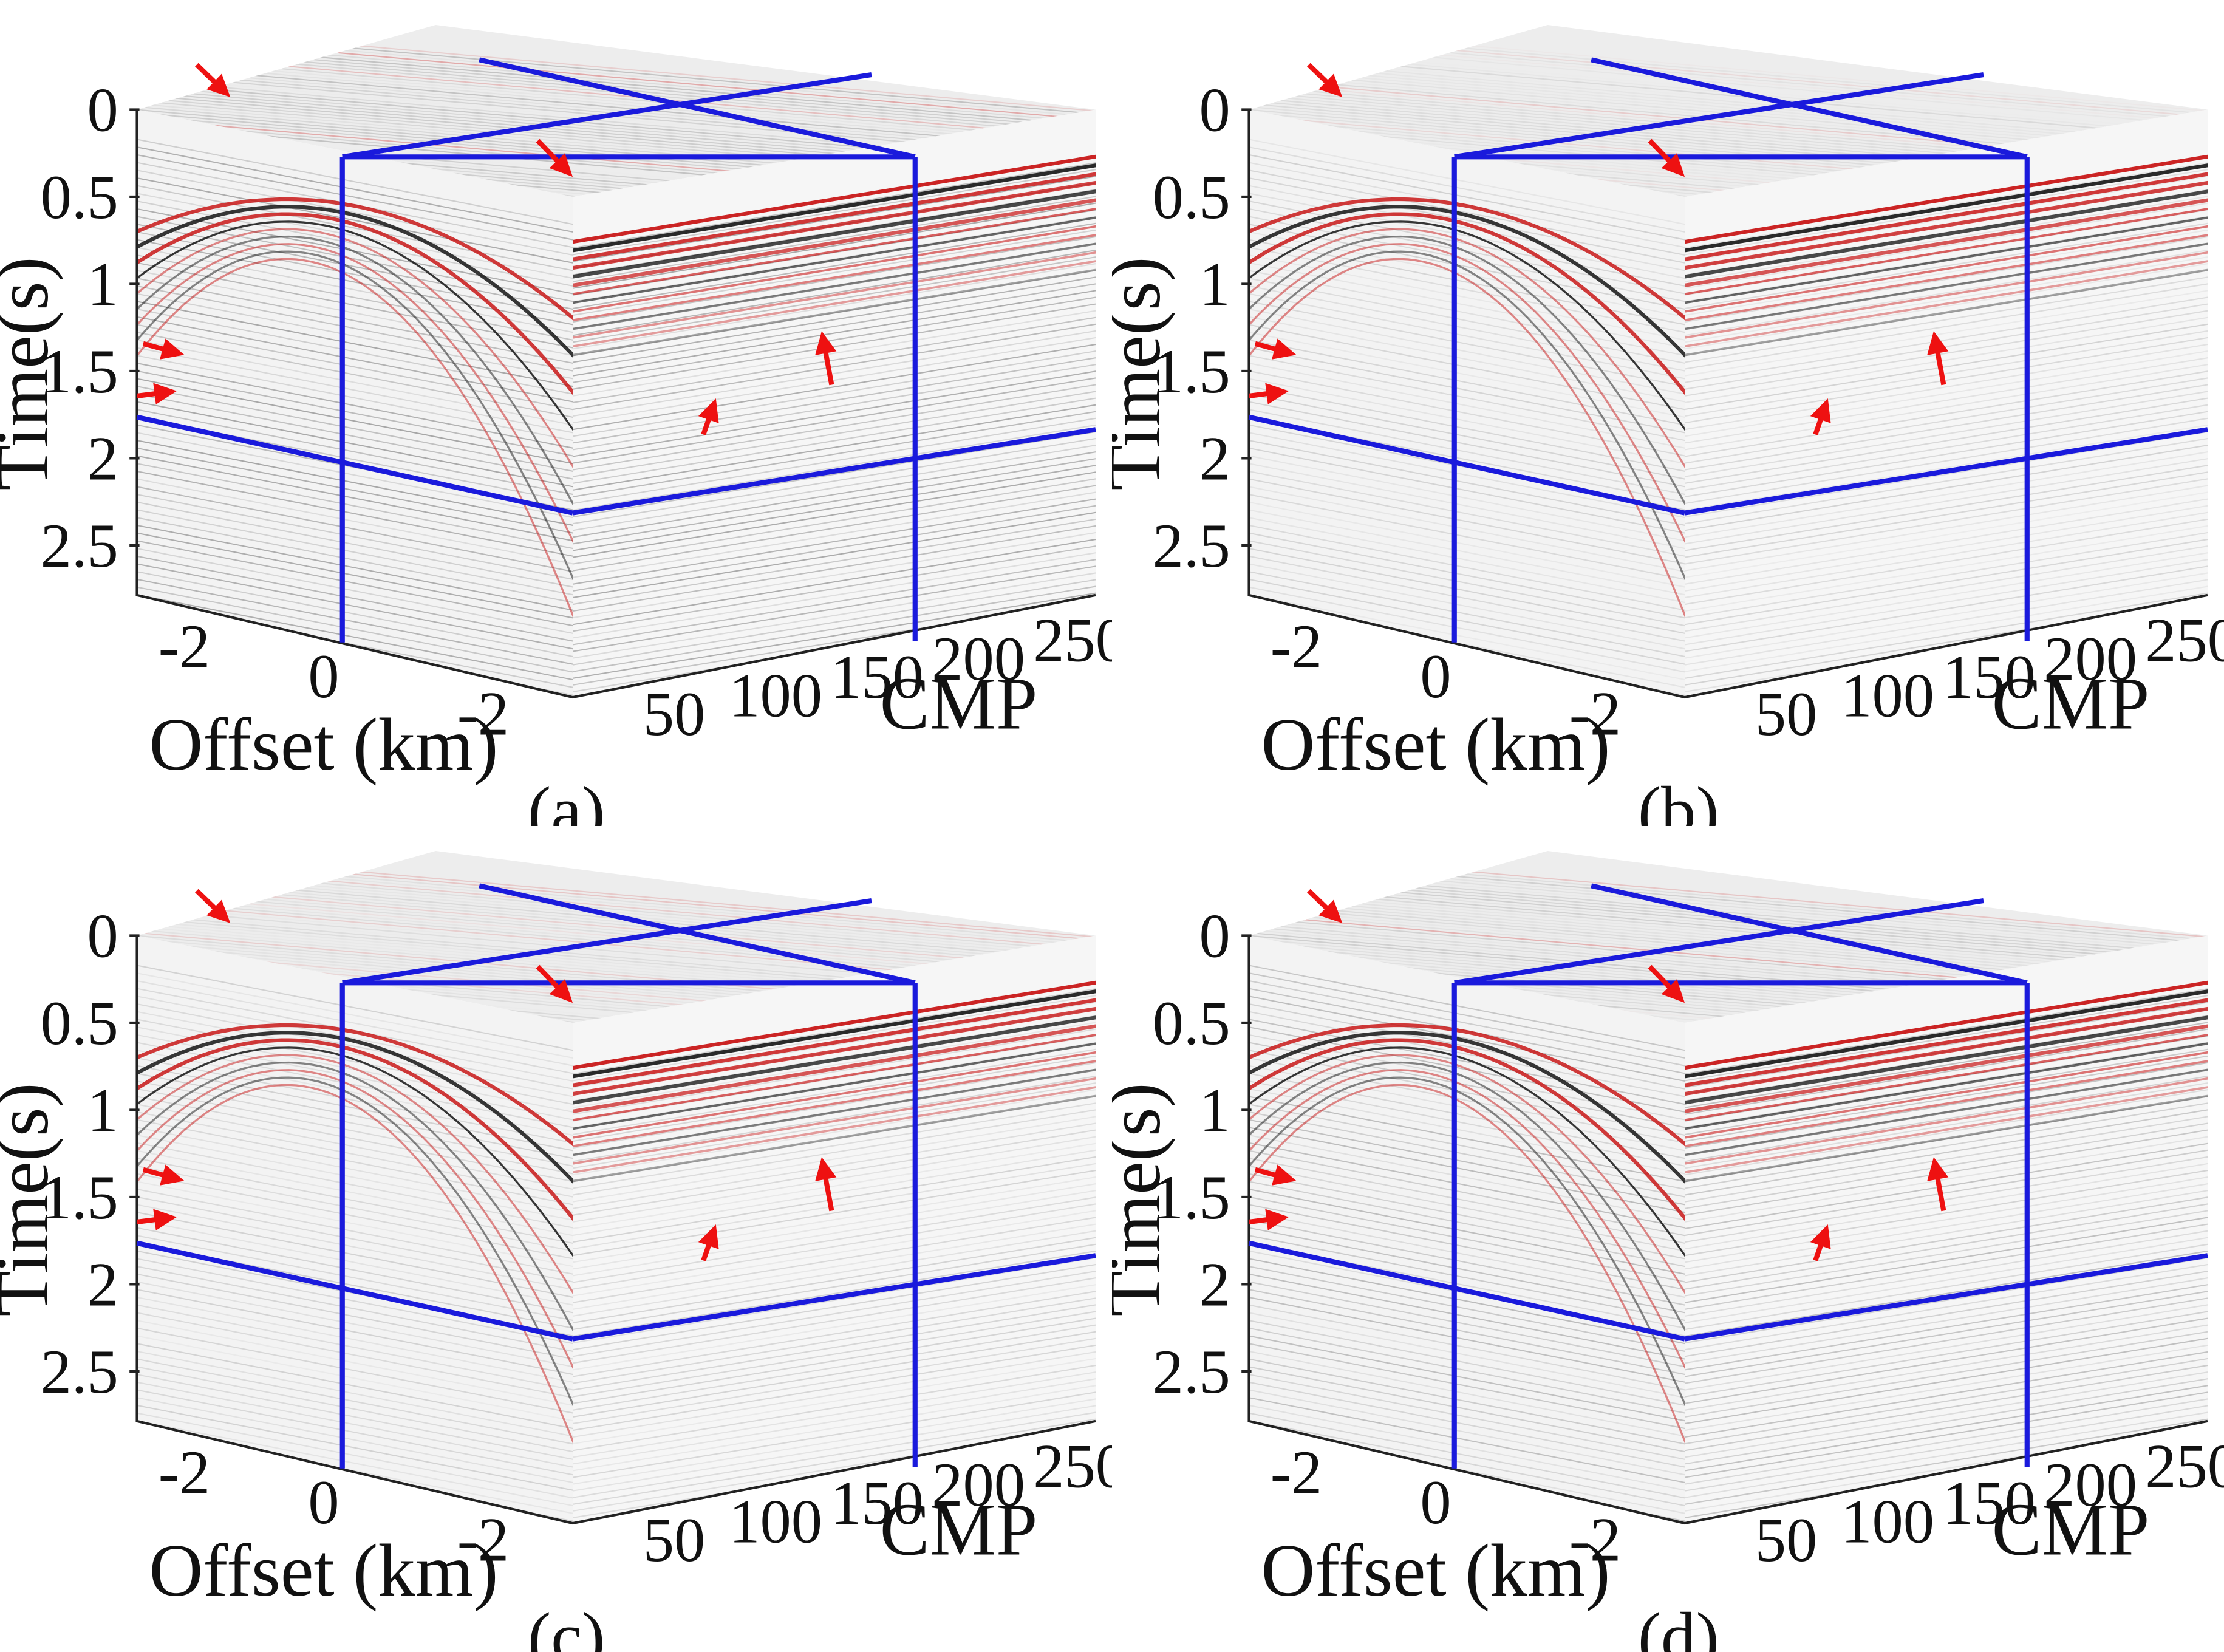 The height and width of the screenshot is (1652, 2224). What do you see at coordinates (877, 677) in the screenshot?
I see `cmp-tick-label: 150` at bounding box center [877, 677].